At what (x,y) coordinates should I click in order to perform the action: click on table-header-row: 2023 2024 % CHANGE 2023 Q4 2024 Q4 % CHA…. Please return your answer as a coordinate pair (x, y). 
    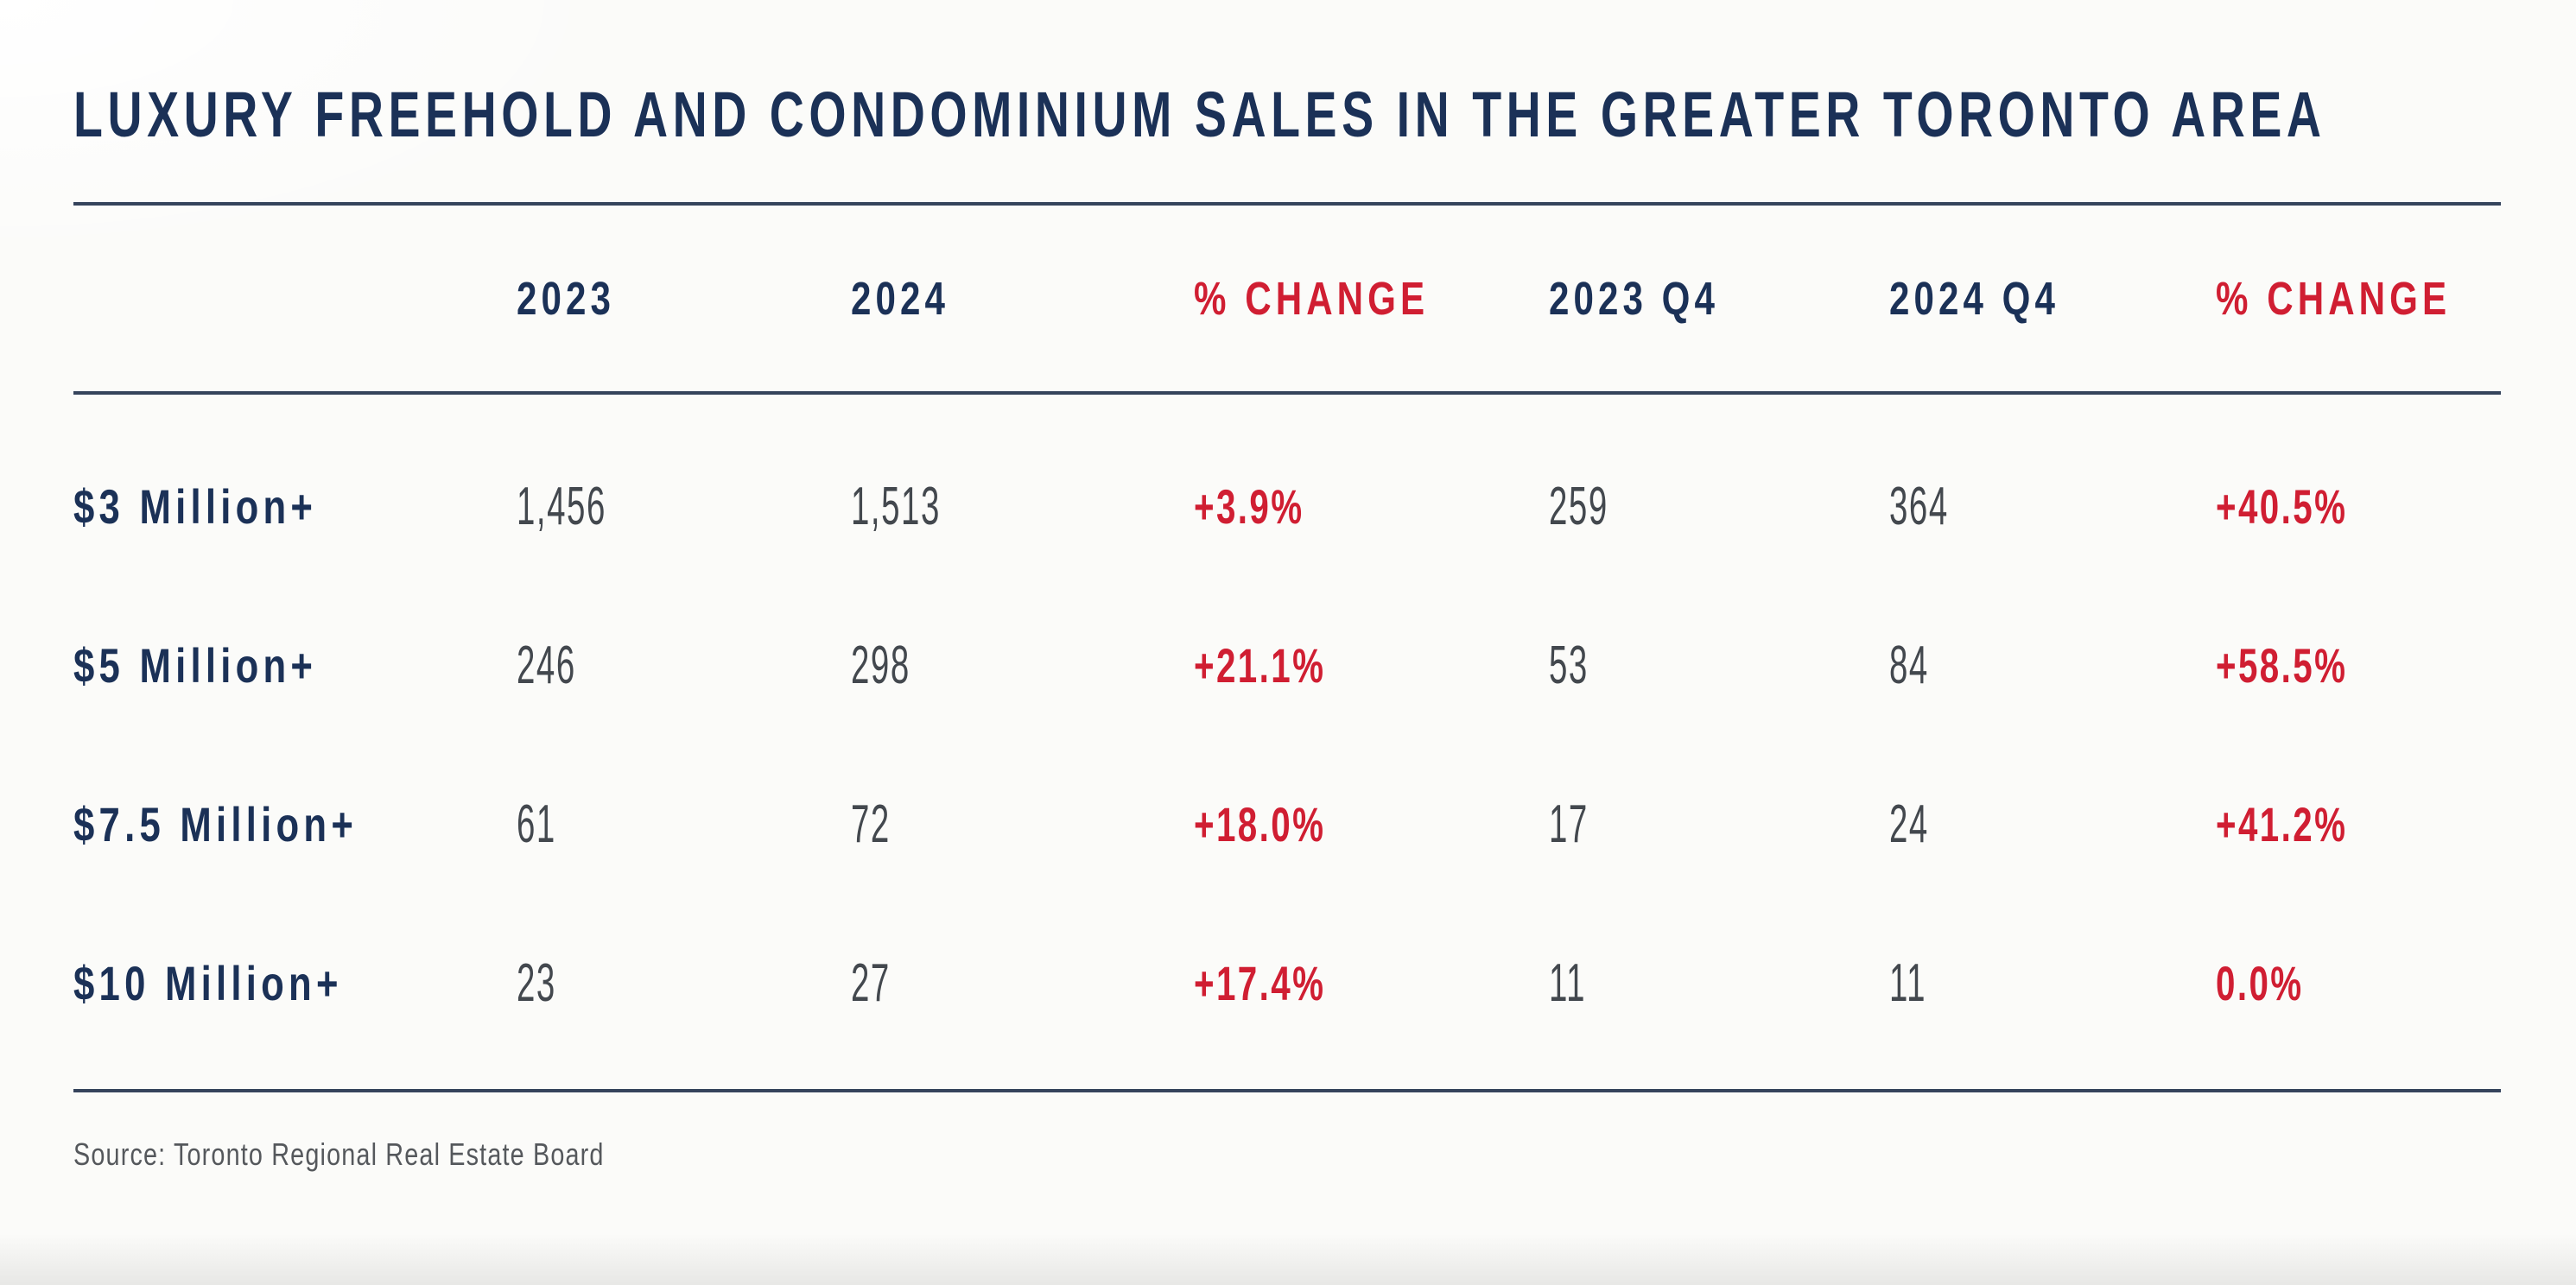
    Looking at the image, I should click on (1287, 300).